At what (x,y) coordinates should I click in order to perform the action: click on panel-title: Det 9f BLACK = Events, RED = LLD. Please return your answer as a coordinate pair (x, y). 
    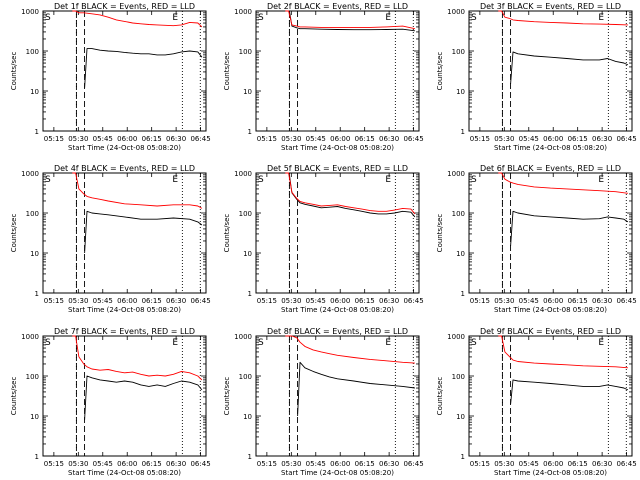
    Looking at the image, I should click on (550, 331).